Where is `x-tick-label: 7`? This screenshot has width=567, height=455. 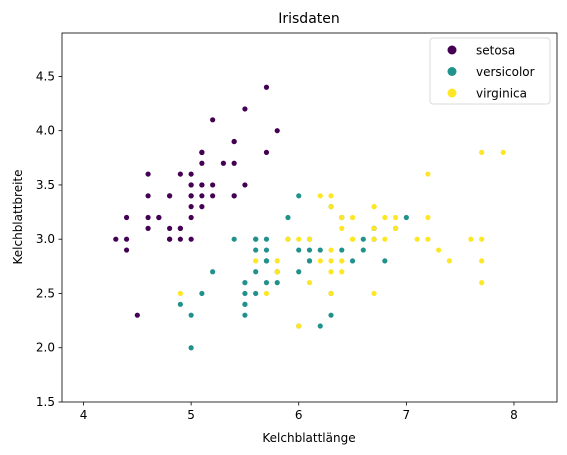
x-tick-label: 7 is located at coordinates (407, 415).